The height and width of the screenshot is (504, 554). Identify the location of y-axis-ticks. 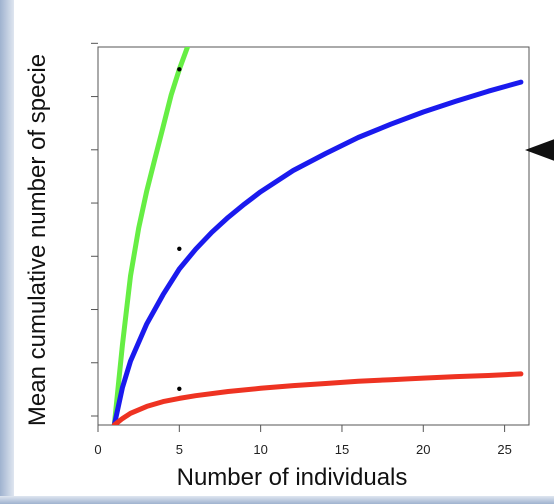
(94, 229).